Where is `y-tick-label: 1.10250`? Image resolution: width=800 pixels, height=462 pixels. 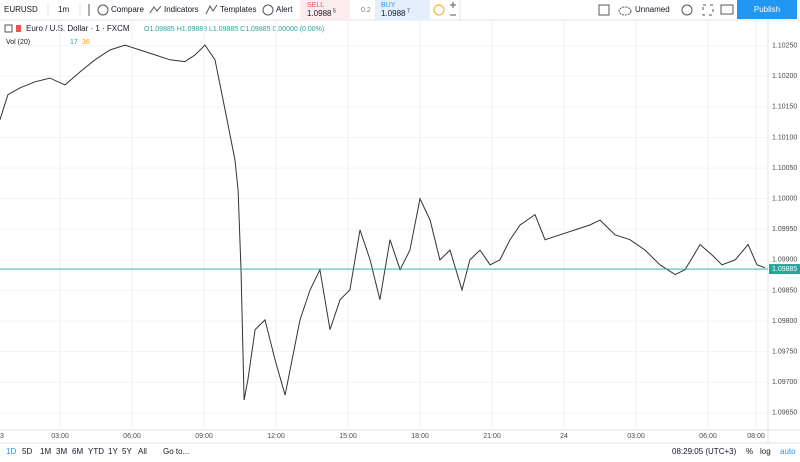
y-tick-label: 1.10250 is located at coordinates (784, 46).